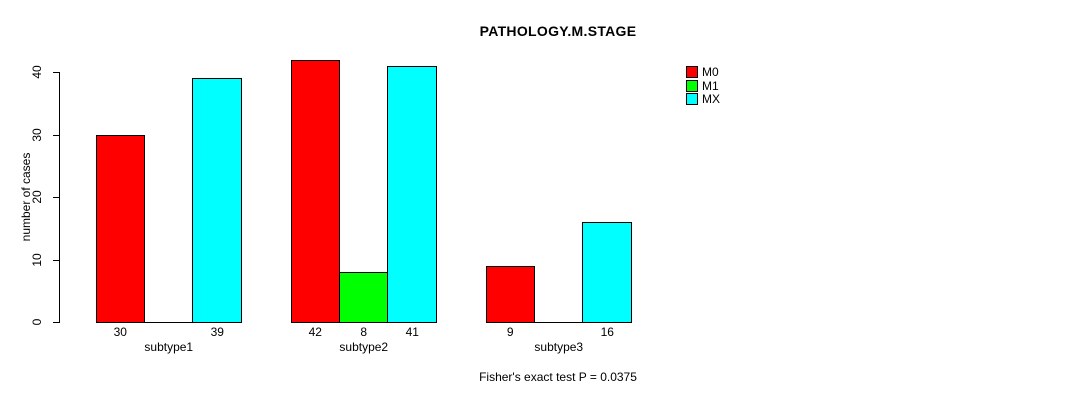  Describe the element at coordinates (692, 86) in the screenshot. I see `legend-swatch-m1` at that location.